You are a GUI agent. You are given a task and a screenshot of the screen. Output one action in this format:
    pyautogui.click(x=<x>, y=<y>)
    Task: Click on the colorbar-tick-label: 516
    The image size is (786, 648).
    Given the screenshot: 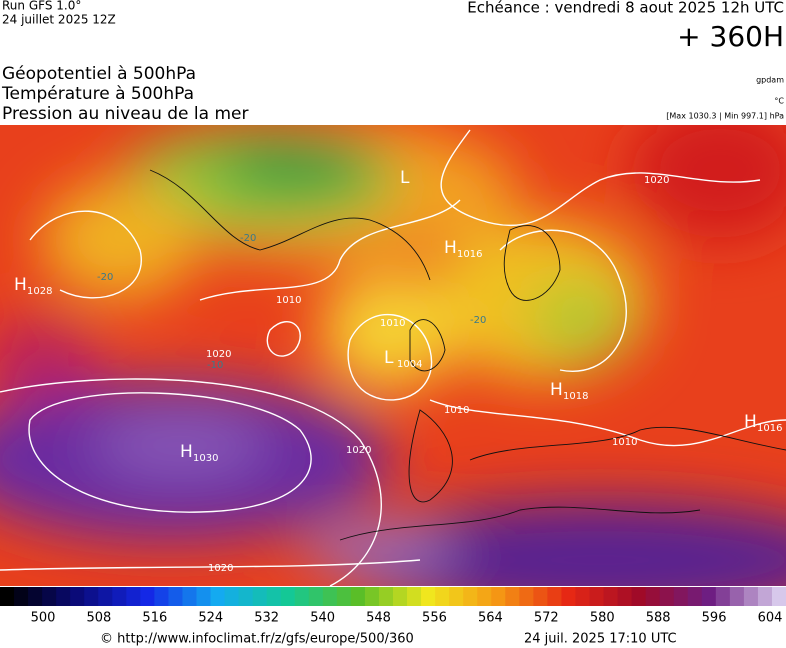 What is the action you would take?
    pyautogui.click(x=154, y=618)
    